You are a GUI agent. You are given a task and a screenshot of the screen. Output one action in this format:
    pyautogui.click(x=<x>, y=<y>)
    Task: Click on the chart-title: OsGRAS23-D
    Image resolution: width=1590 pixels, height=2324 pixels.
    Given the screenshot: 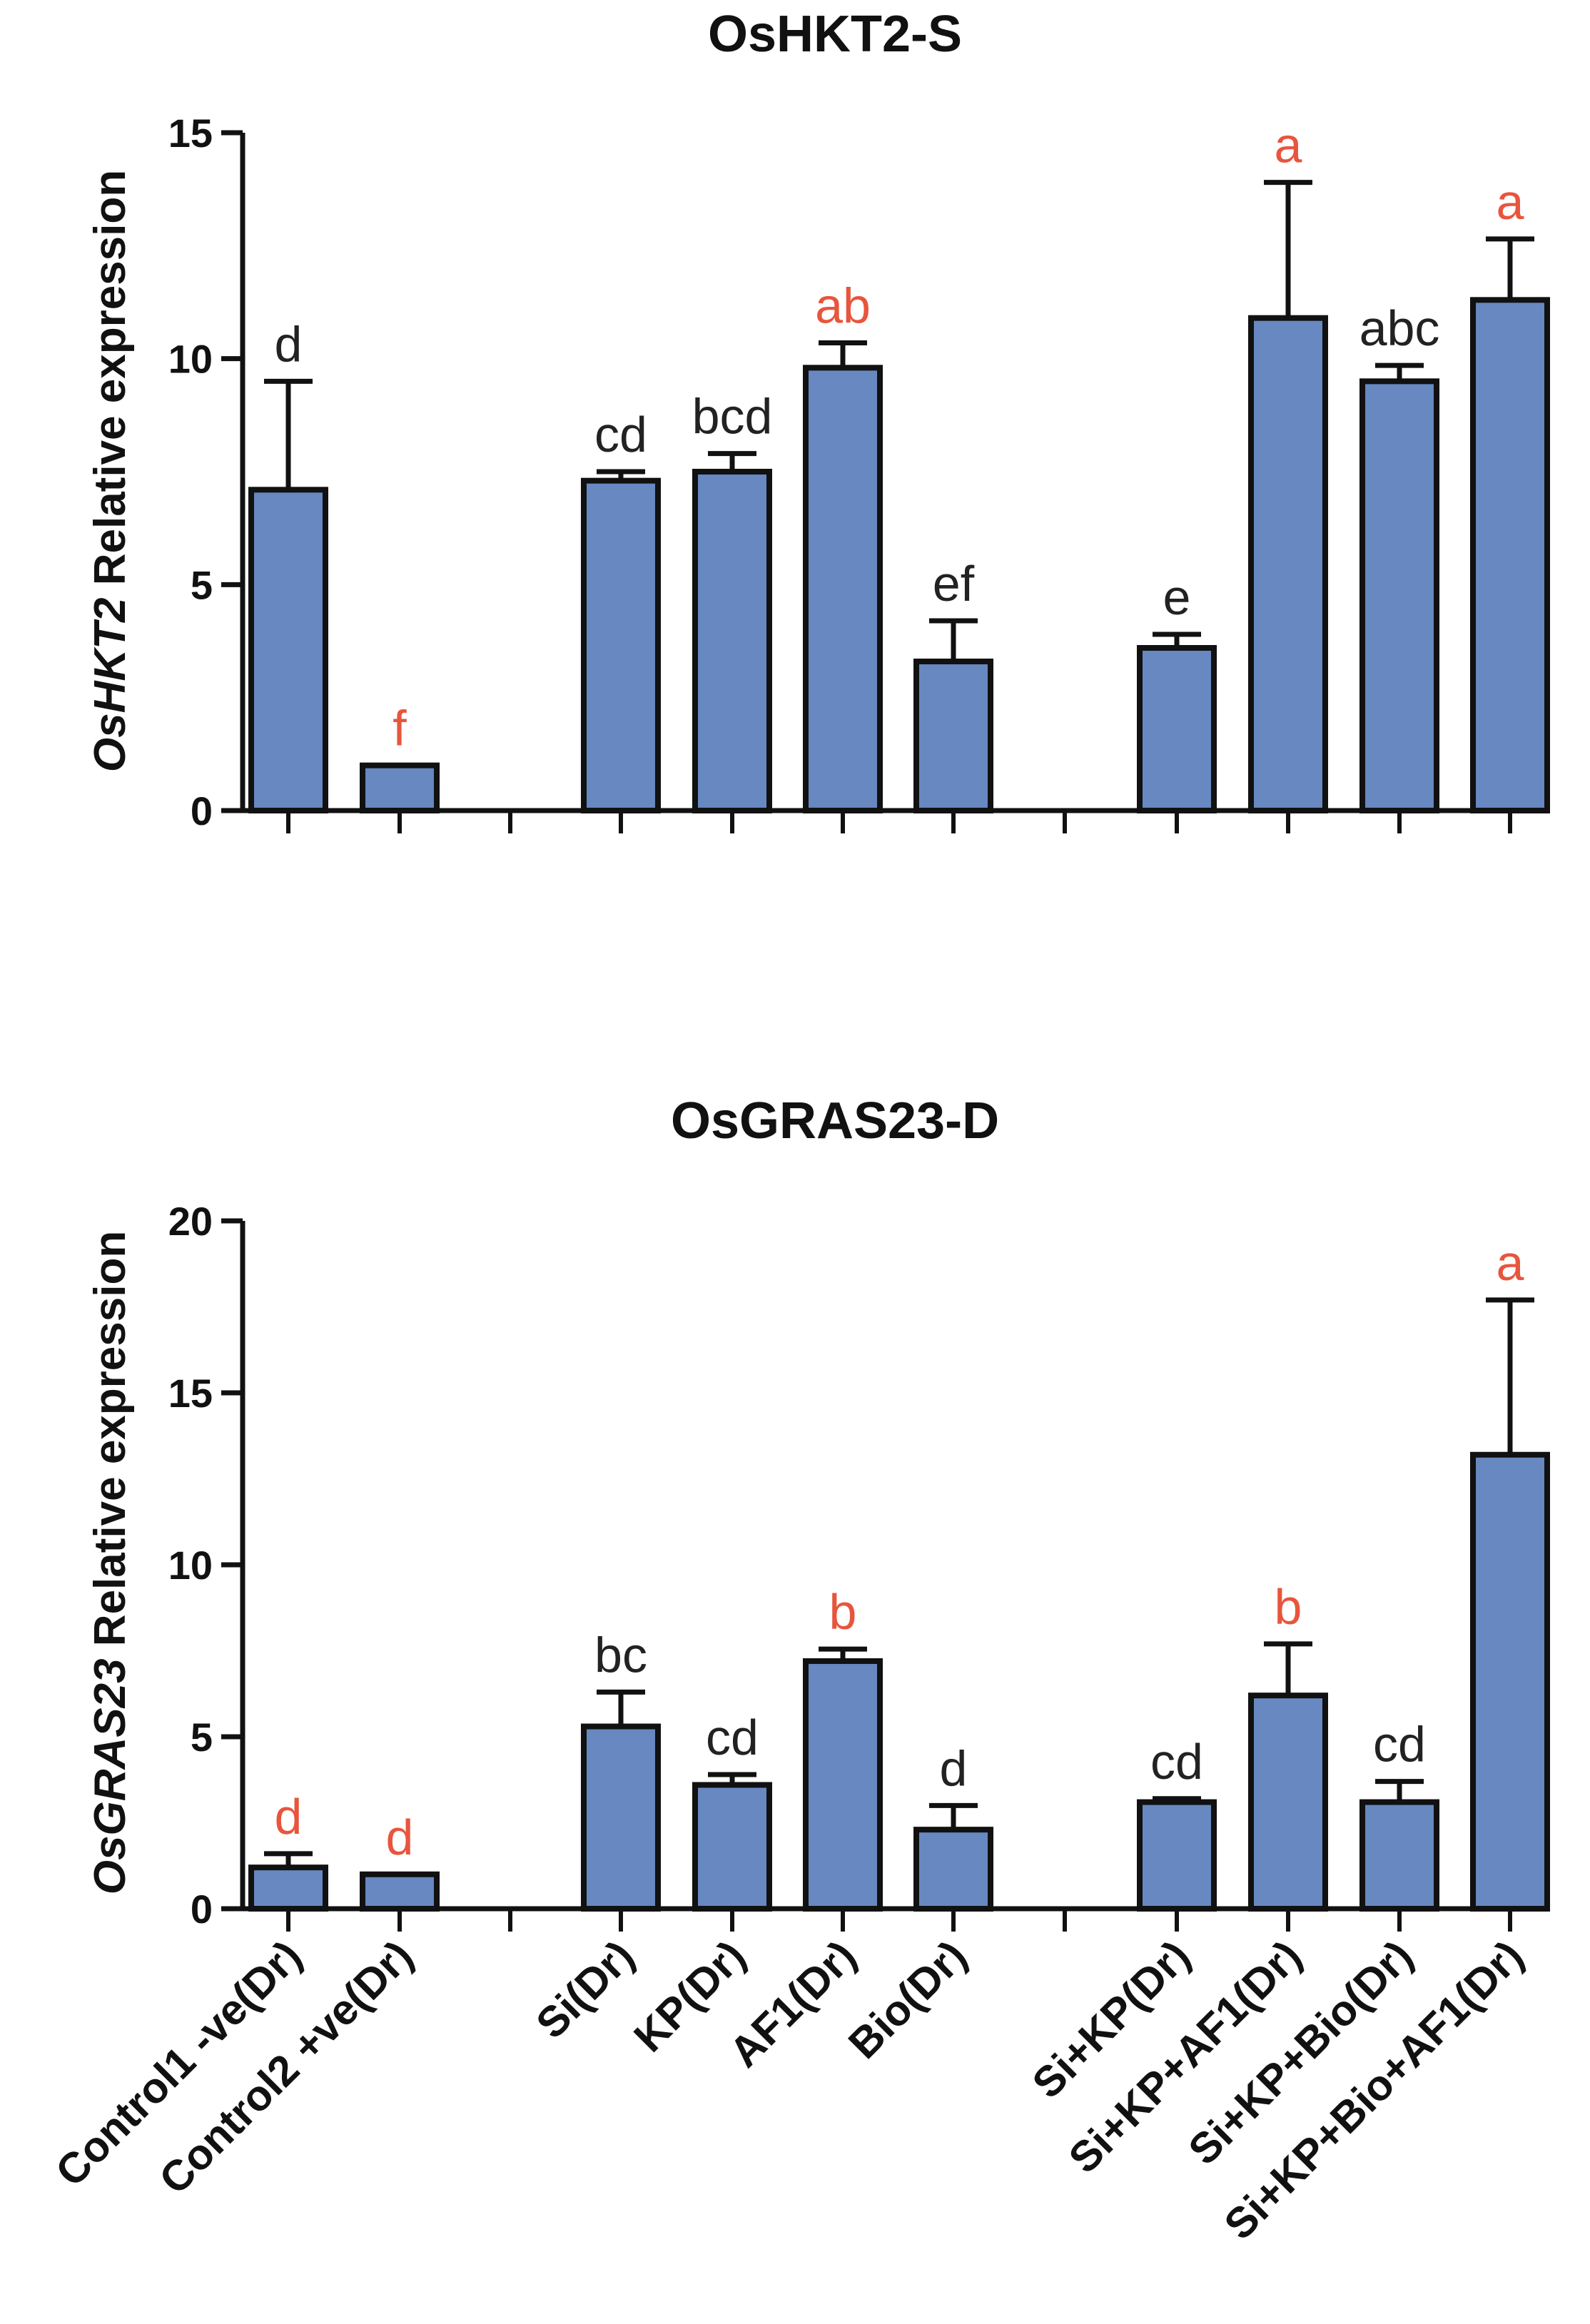 What is the action you would take?
    pyautogui.click(x=835, y=1121)
    